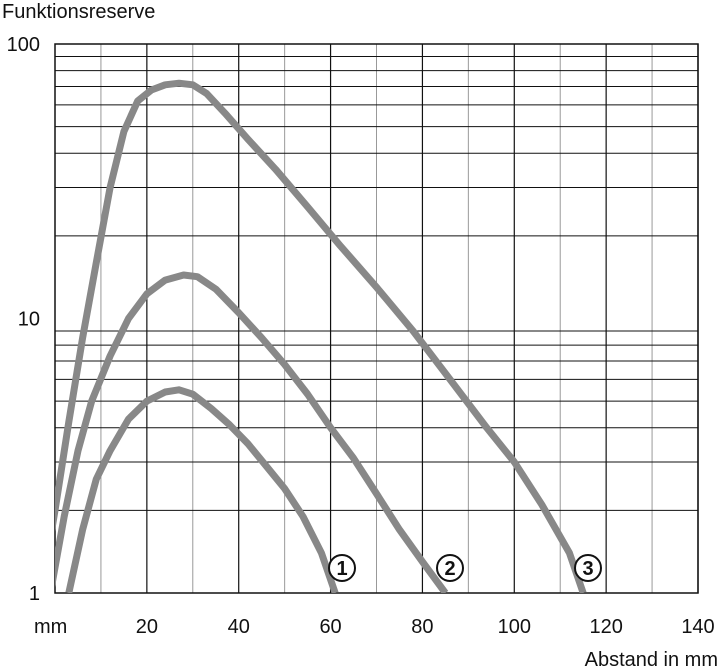 This screenshot has width=720, height=670. What do you see at coordinates (34, 594) in the screenshot?
I see `y-tick-label: 1` at bounding box center [34, 594].